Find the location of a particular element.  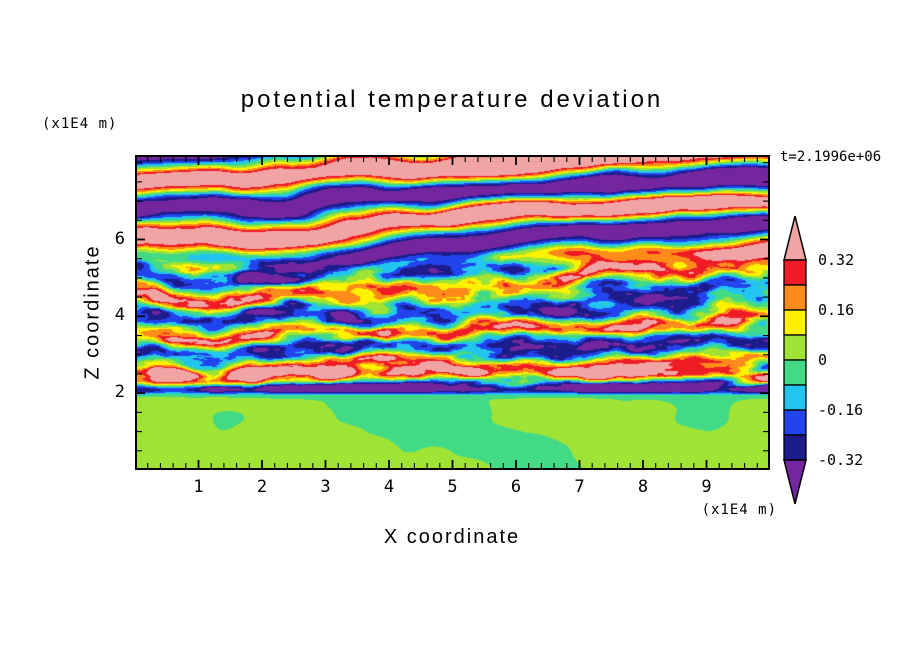

colorbar-tick-label: 0.32 is located at coordinates (836, 260).